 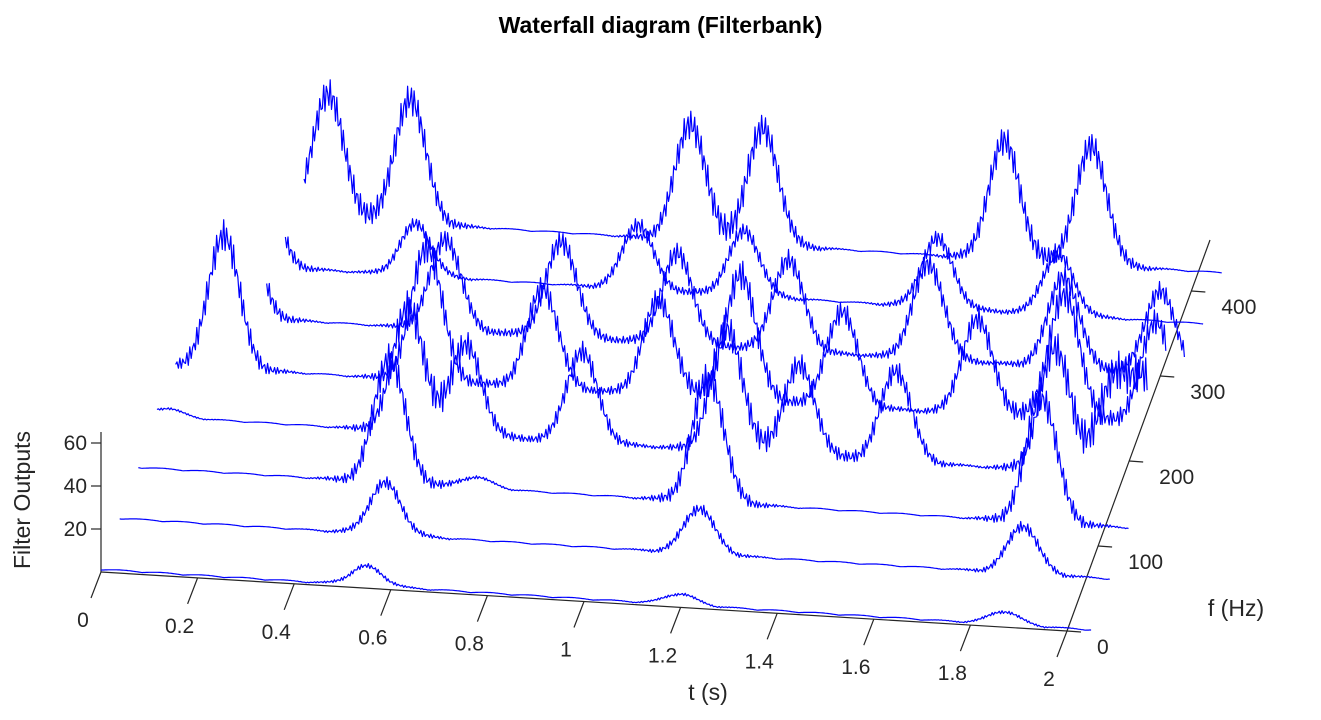 What do you see at coordinates (596, 596) in the screenshot?
I see `series-line-f0` at bounding box center [596, 596].